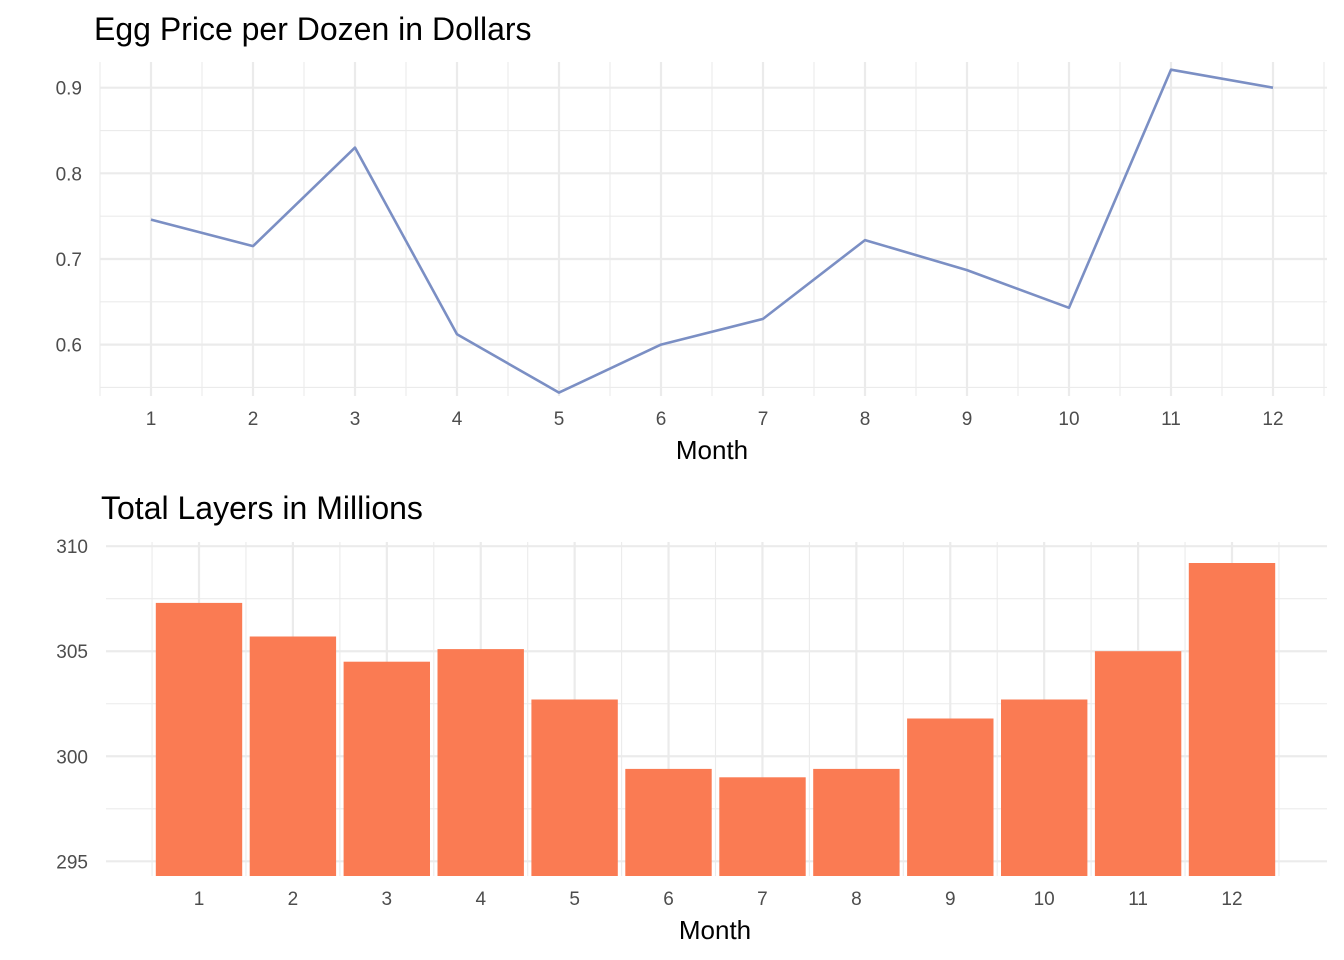 The image size is (1344, 960). What do you see at coordinates (72, 705) in the screenshot?
I see `layers-y-ticks: 295 300 305 310` at bounding box center [72, 705].